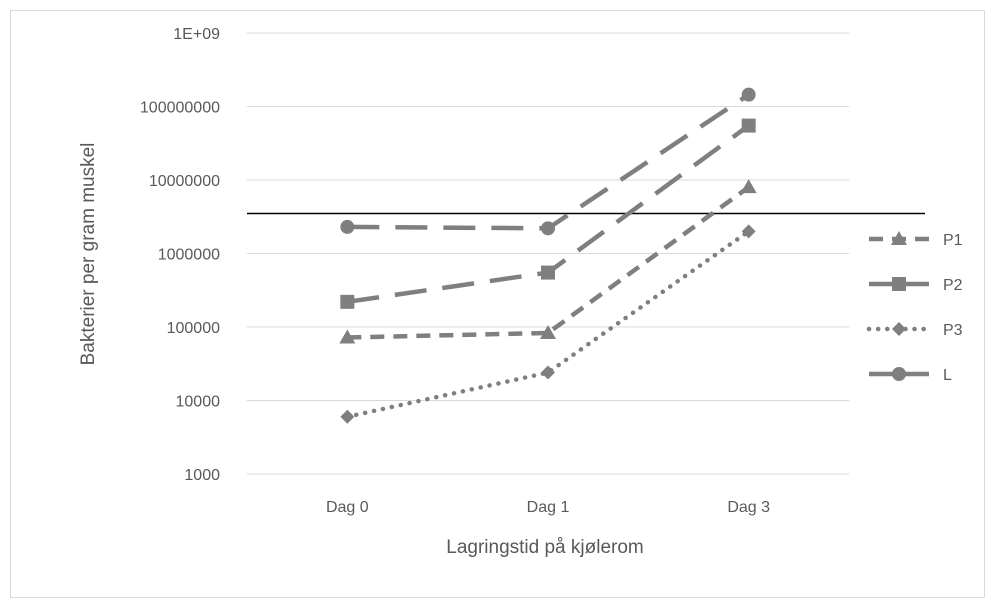 The height and width of the screenshot is (604, 986). What do you see at coordinates (347, 507) in the screenshot?
I see `x-tick-label: Dag 0` at bounding box center [347, 507].